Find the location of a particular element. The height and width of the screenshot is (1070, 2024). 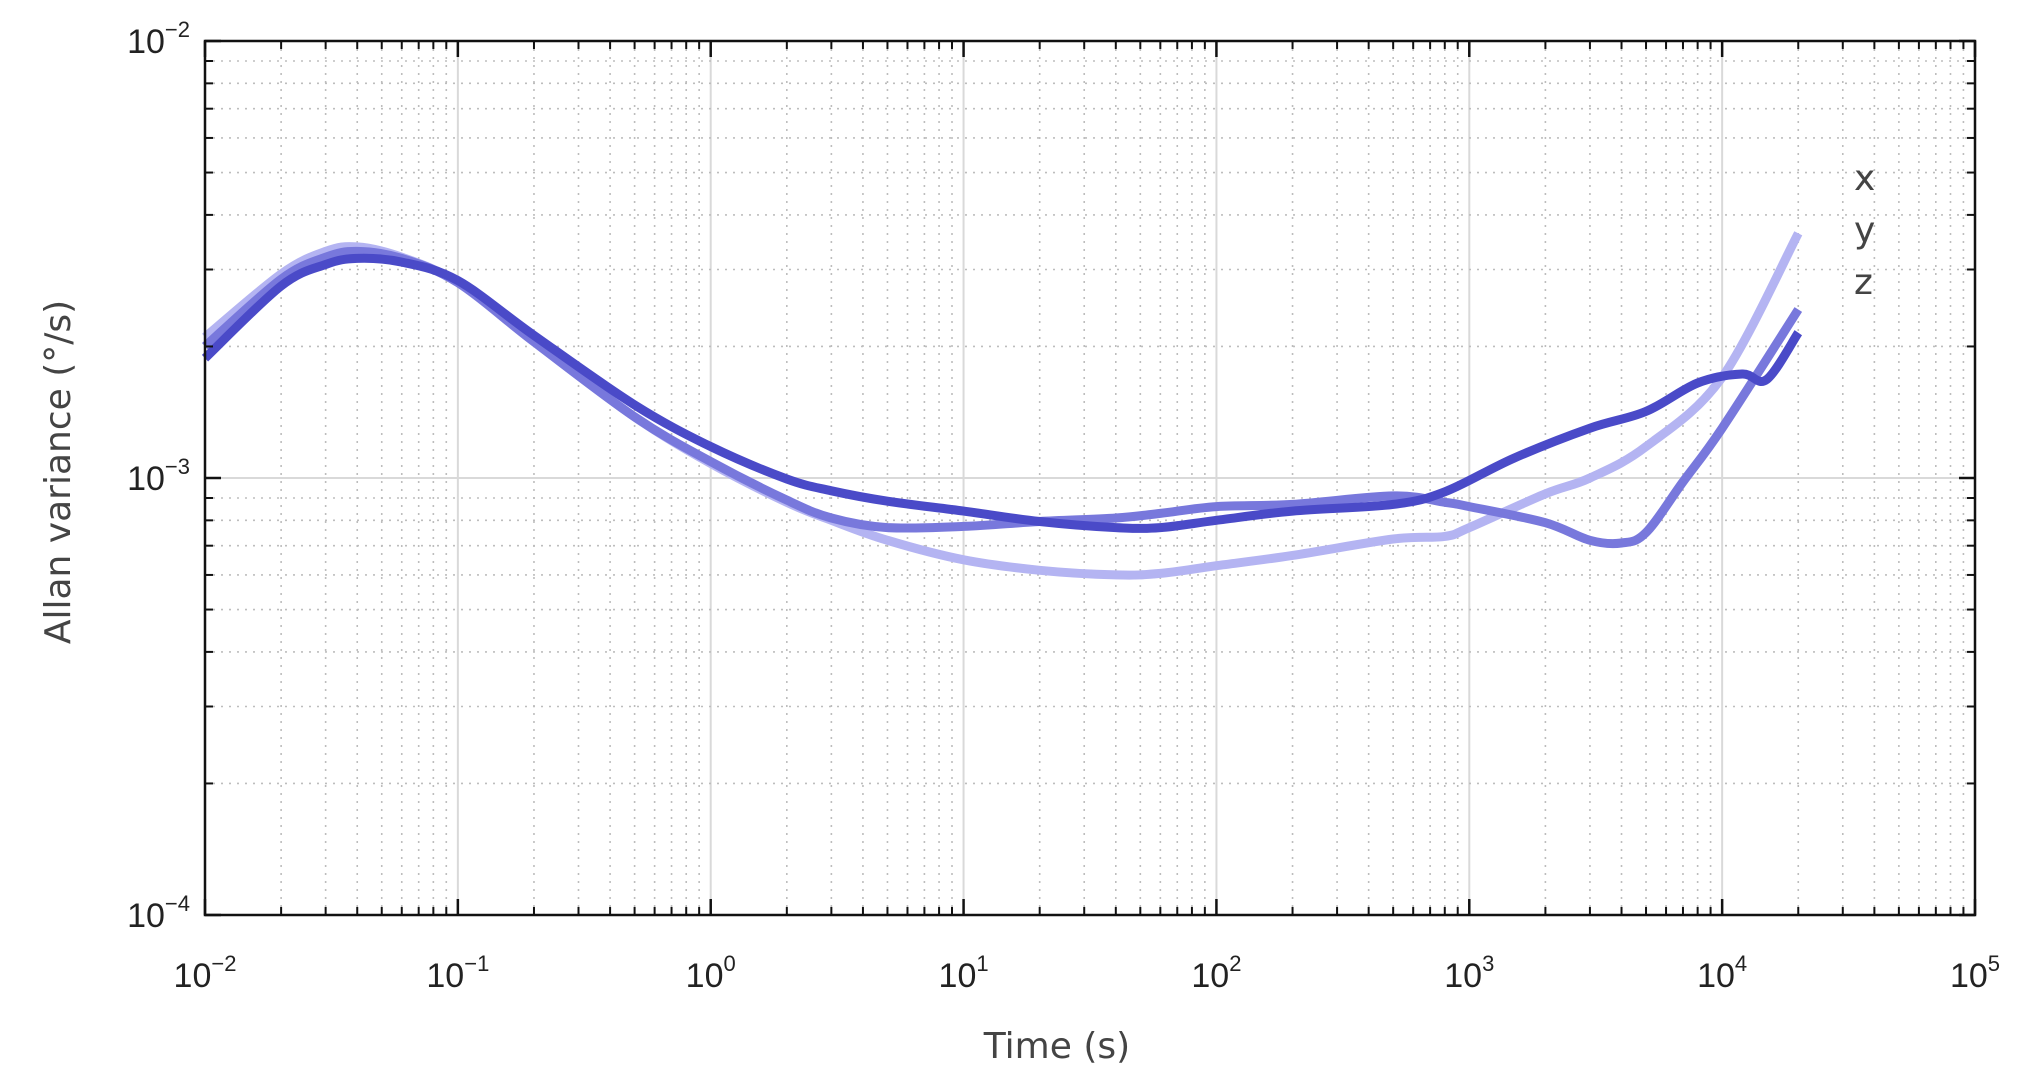

y-tick-labels: 10⁻⁴ 10⁻³ 10⁻² is located at coordinates (158, 476).